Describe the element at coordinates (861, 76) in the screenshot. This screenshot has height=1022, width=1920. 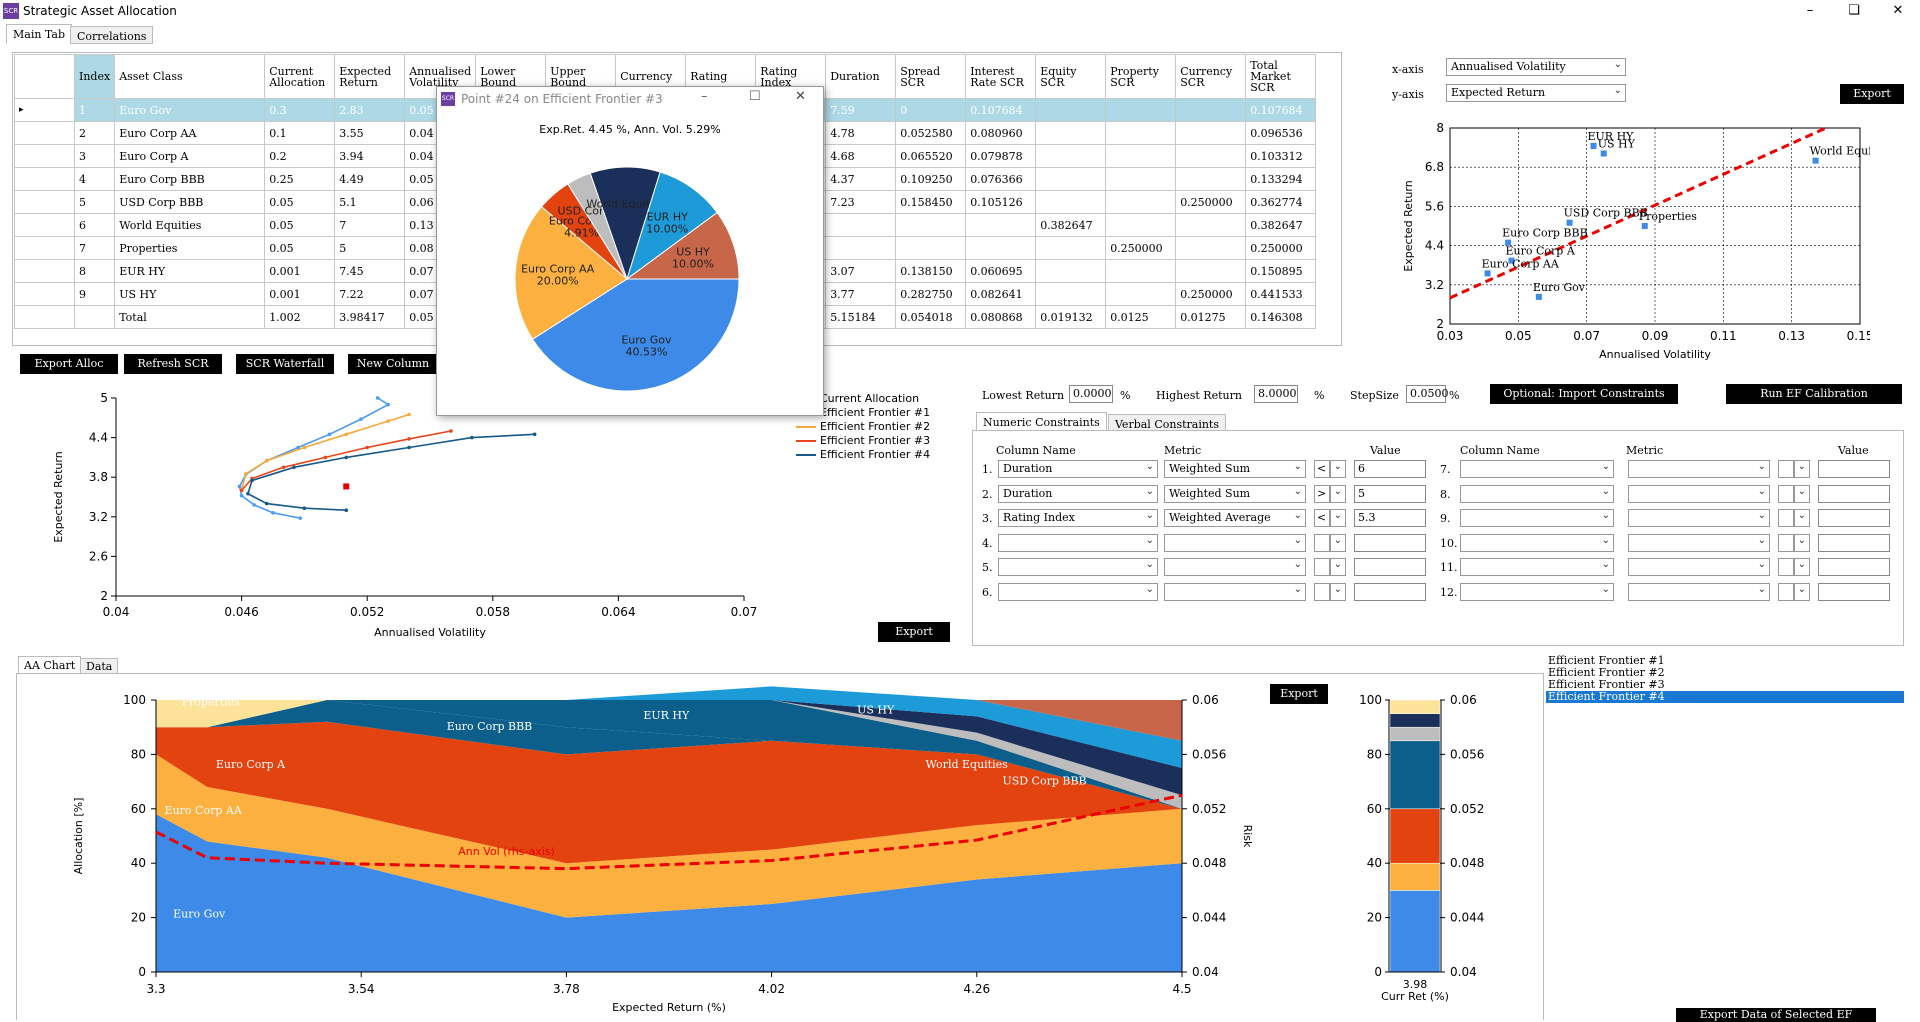
I see `column-header: Duration` at that location.